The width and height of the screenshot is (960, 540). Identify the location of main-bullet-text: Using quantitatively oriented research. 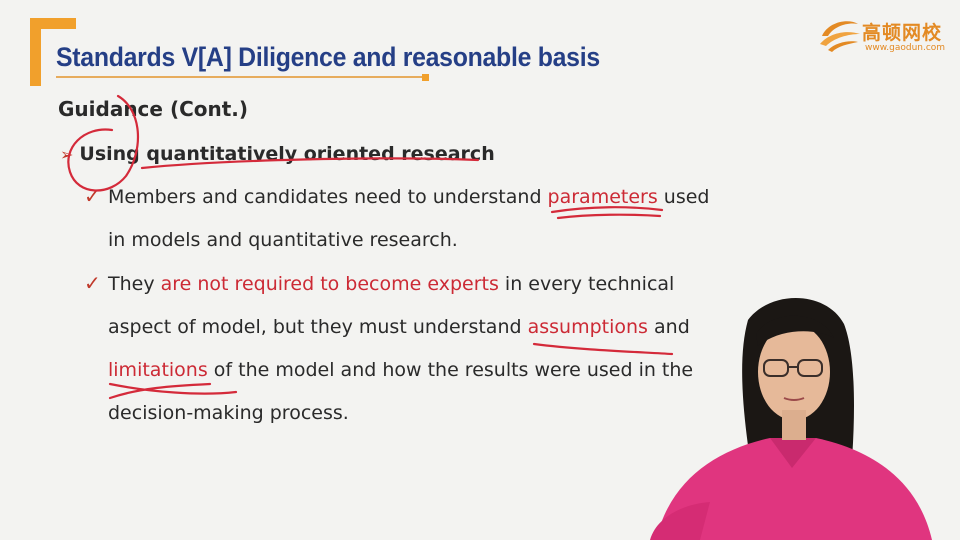
(287, 154).